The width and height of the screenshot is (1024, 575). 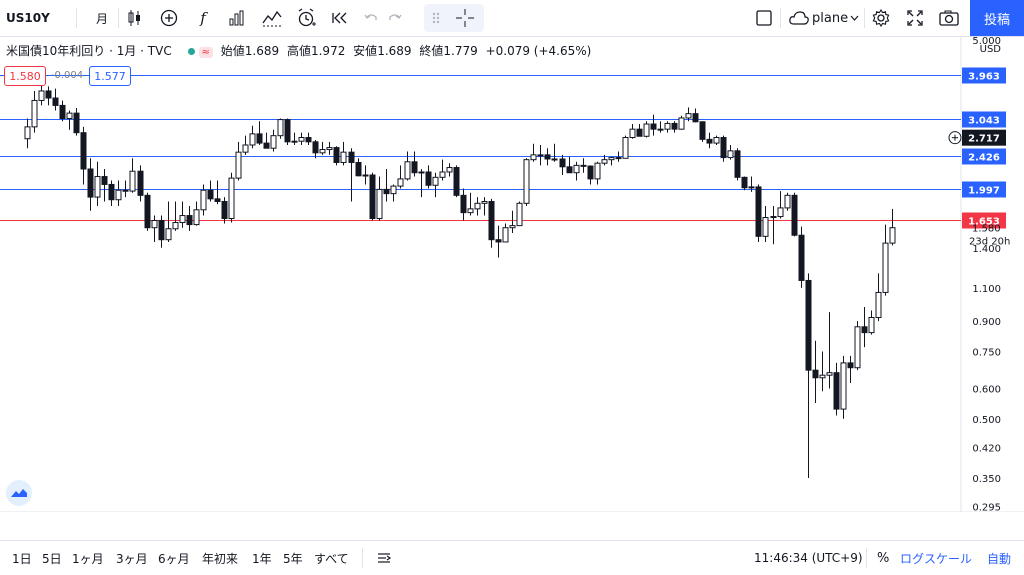 I want to click on fullscreen-icon, so click(x=915, y=18).